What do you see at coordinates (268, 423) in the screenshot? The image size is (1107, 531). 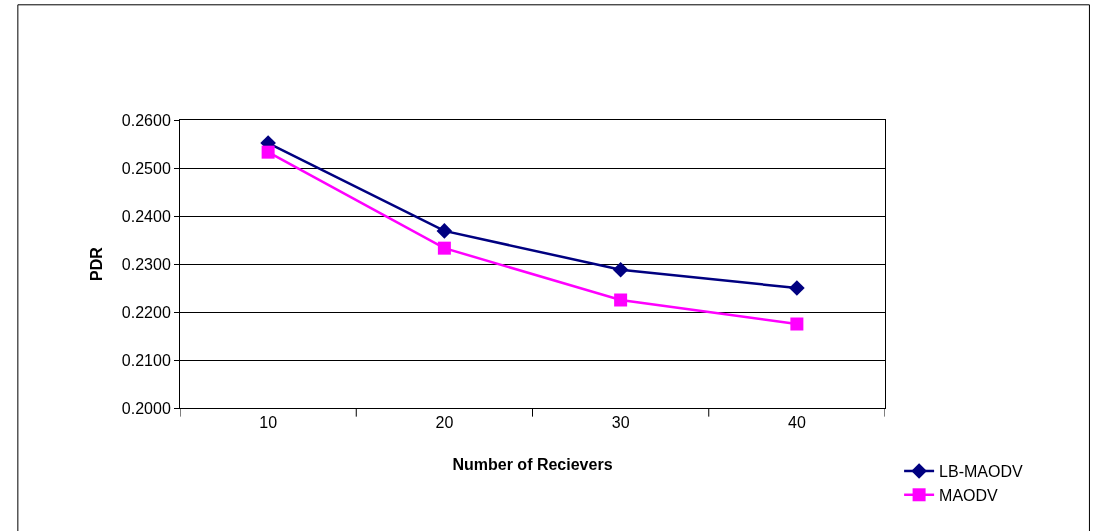 I see `x-tick-label: 10` at bounding box center [268, 423].